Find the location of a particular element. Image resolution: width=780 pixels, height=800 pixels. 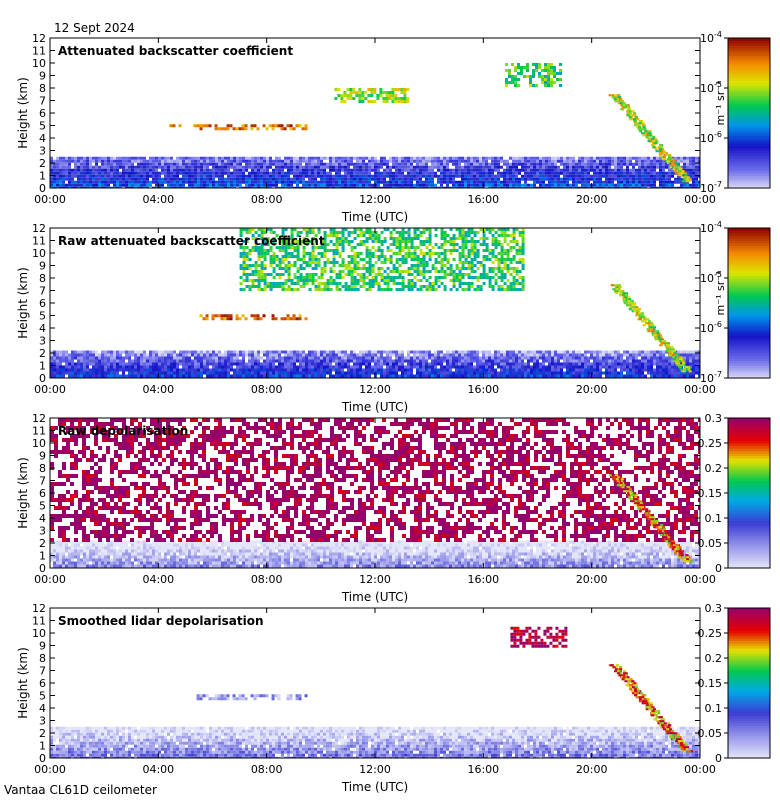

feature-elevated-layer-5-km is located at coordinates (253, 317).